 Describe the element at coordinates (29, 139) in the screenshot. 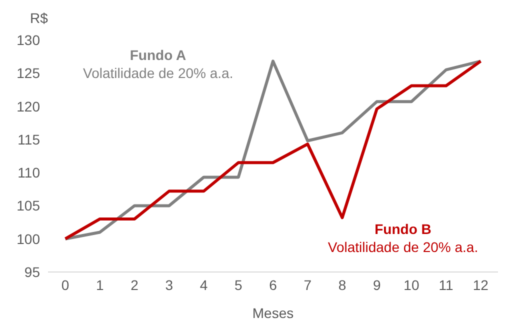

I see `y-tick-label: 115` at that location.